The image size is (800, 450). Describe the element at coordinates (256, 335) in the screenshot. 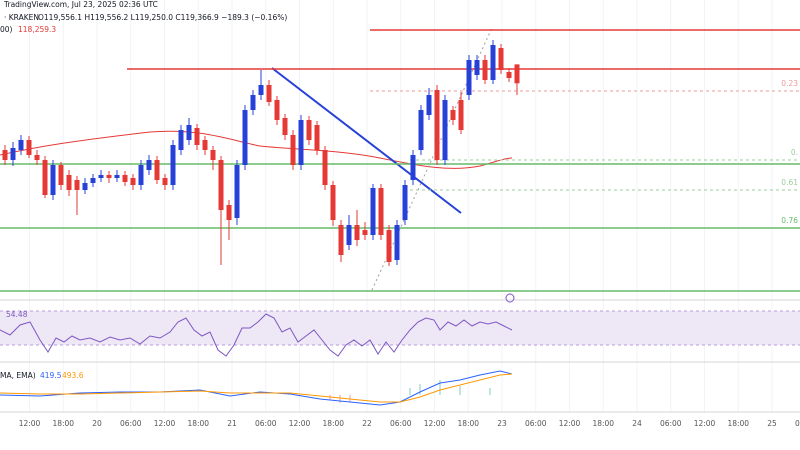

I see `rsi-line` at that location.